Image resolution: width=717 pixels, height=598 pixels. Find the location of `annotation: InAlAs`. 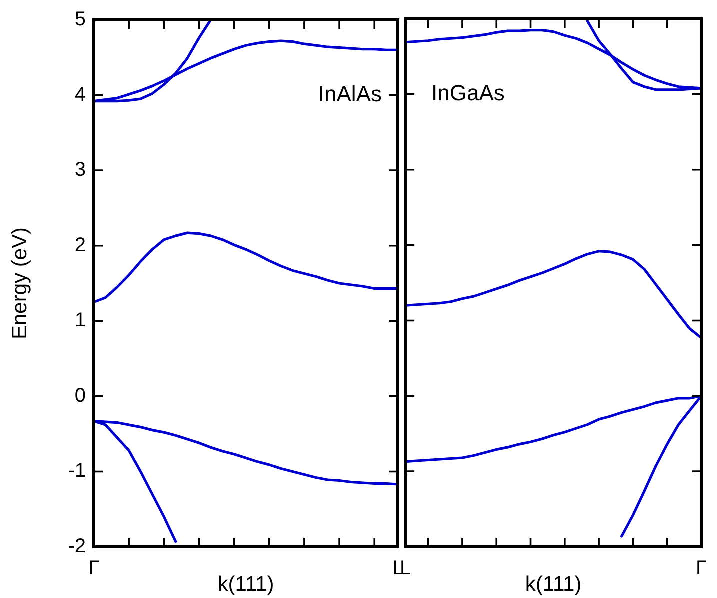

annotation: InAlAs is located at coordinates (350, 93).